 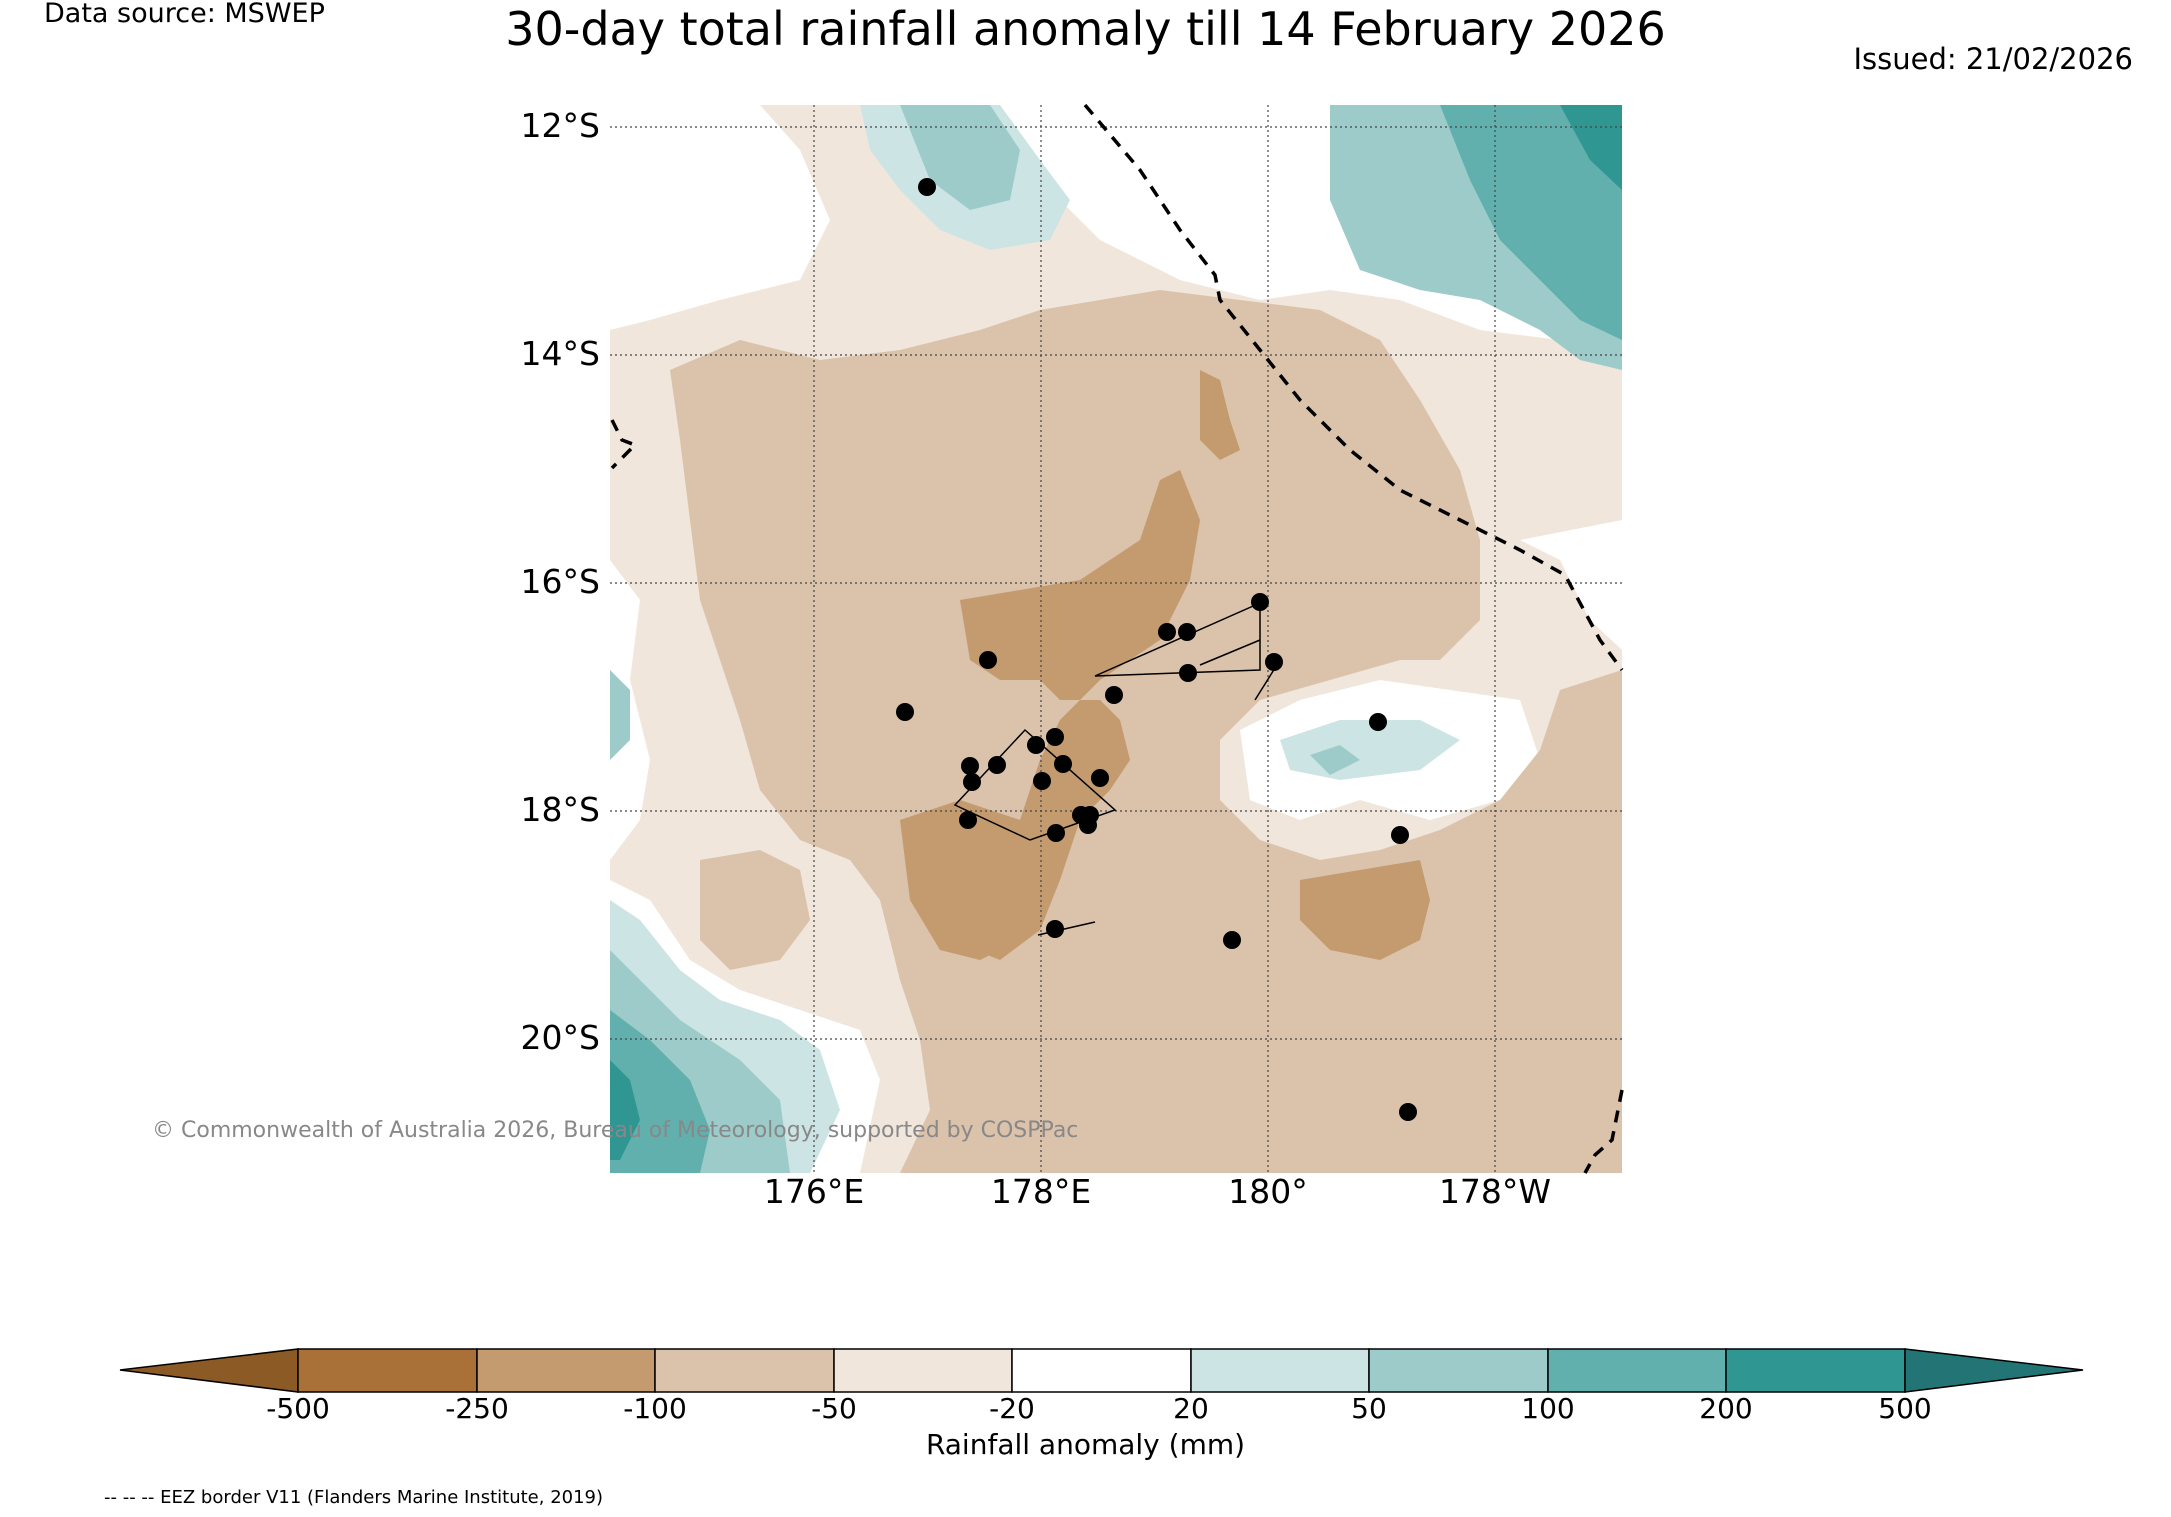 What do you see at coordinates (1041, 1191) in the screenshot?
I see `lon-label-178e: 178°E` at bounding box center [1041, 1191].